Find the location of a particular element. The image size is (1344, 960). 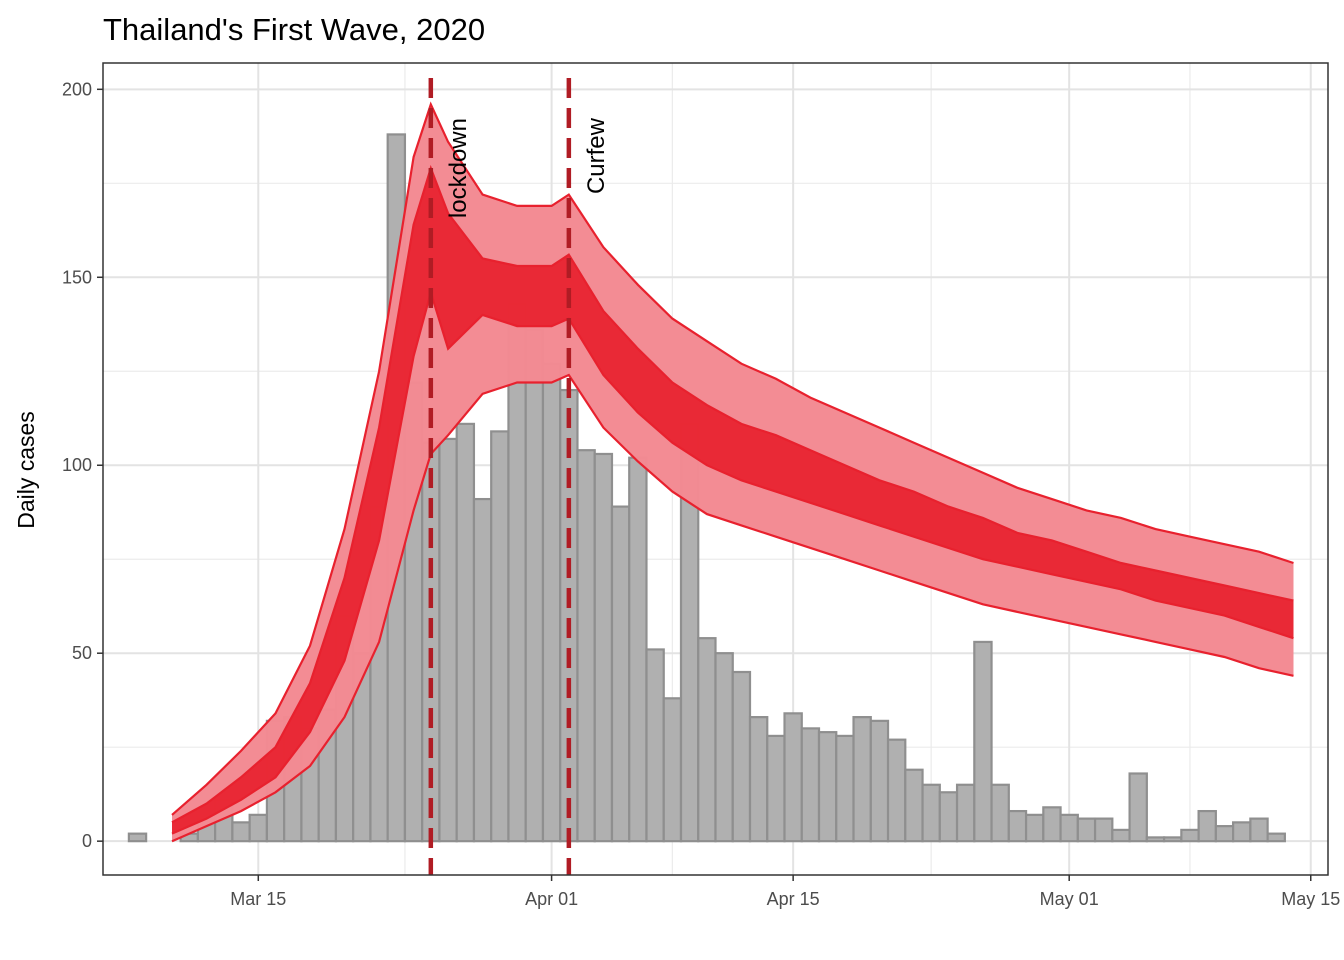

x-tick-label: May 01 is located at coordinates (1069, 899).